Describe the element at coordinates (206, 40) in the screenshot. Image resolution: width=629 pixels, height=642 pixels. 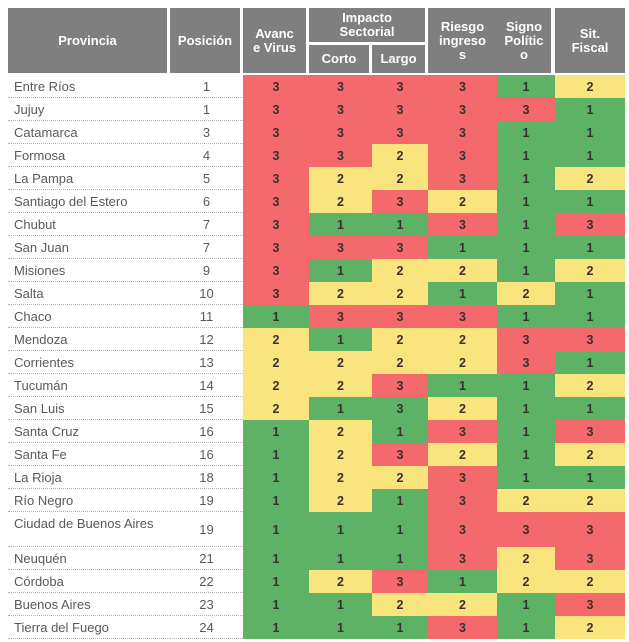
I see `col-header-posicion: Posición` at that location.